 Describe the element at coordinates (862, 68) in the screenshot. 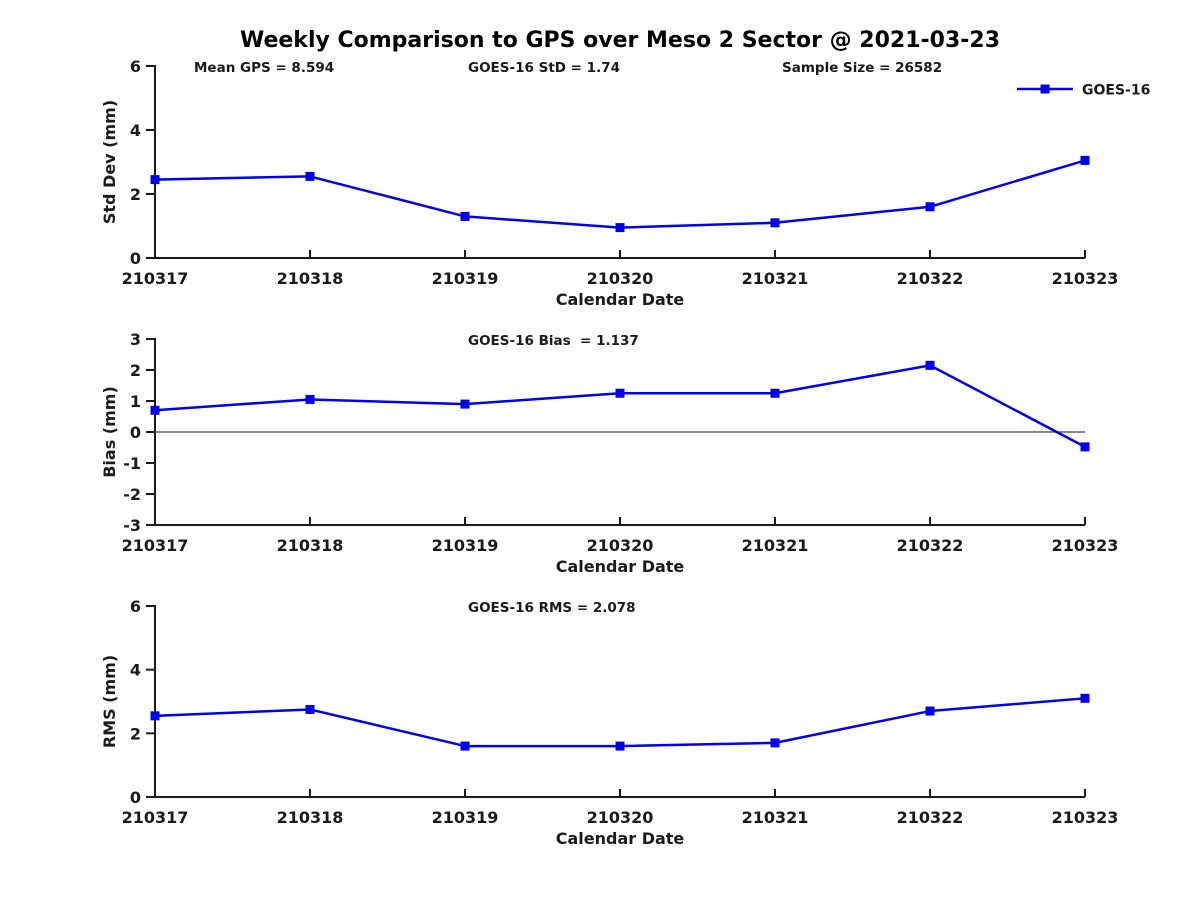

I see `annotation: Sample Size = 26582` at that location.